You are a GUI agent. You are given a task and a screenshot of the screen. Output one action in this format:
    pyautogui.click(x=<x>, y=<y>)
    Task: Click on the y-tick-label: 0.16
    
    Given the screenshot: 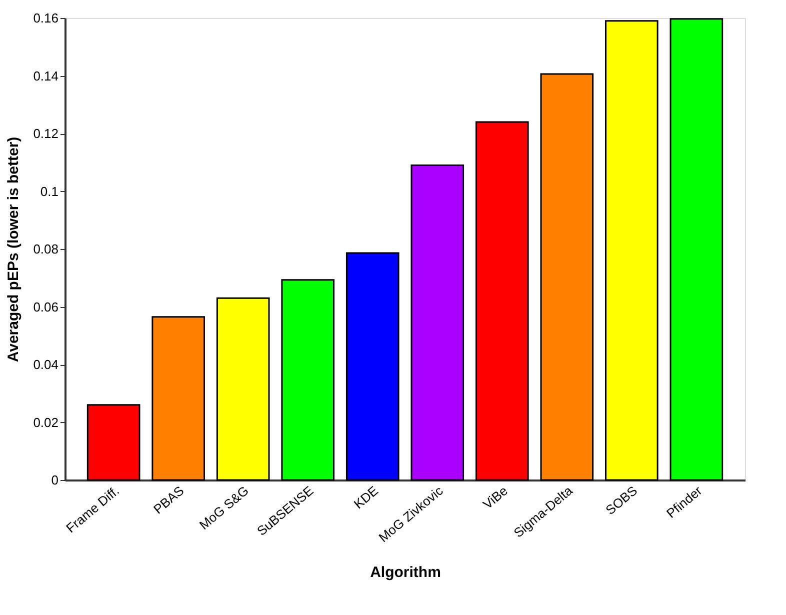 What is the action you would take?
    pyautogui.click(x=45, y=18)
    